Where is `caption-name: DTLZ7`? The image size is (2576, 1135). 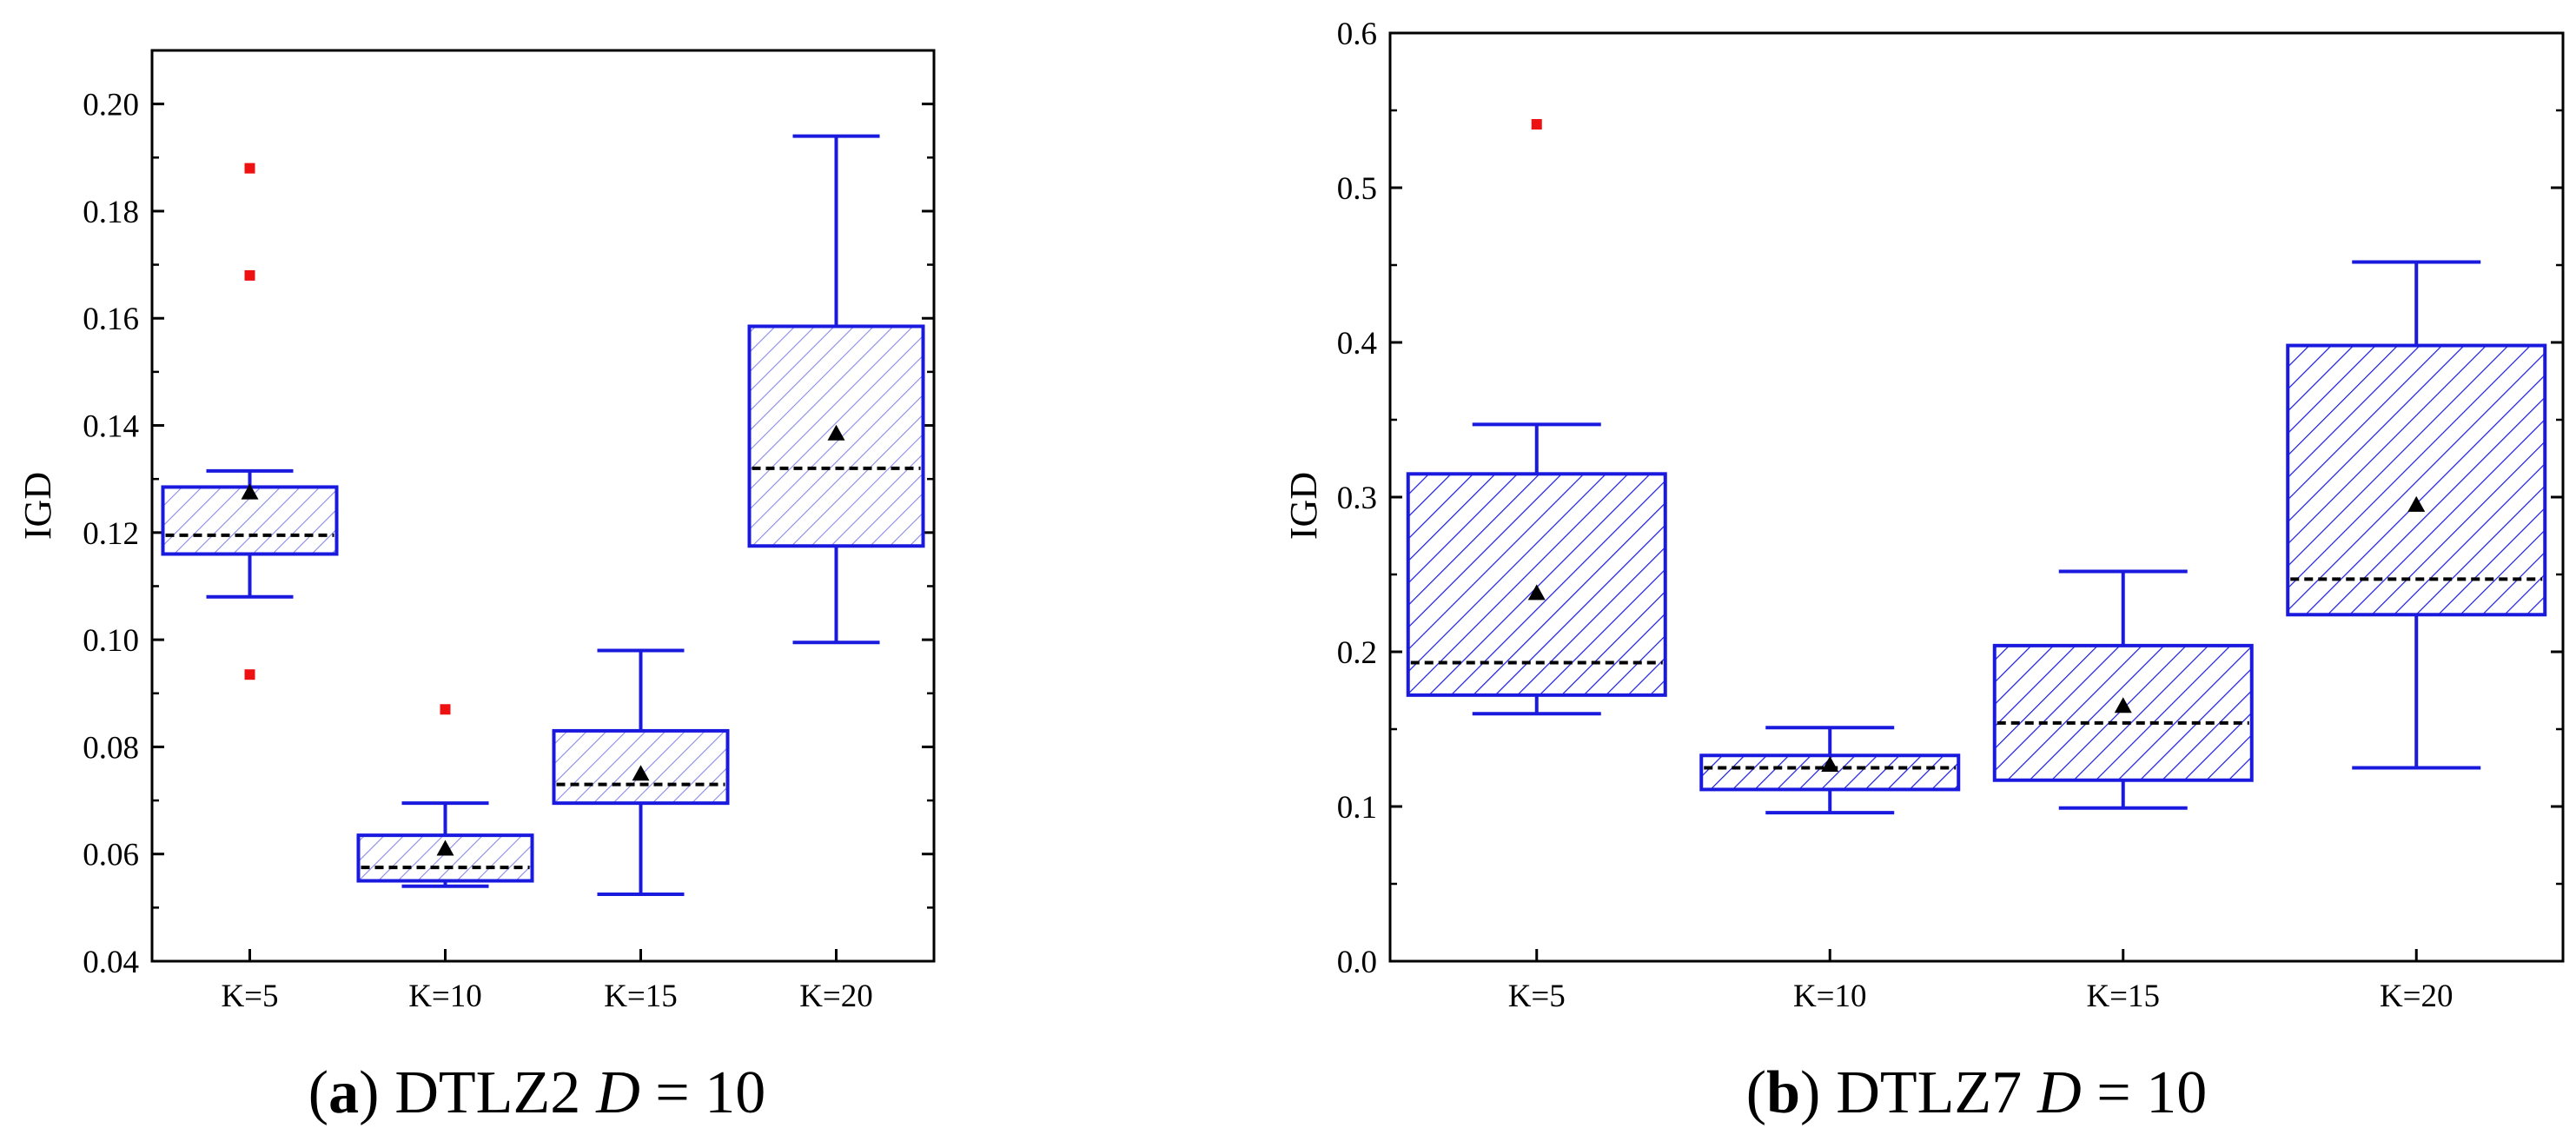 caption-name: DTLZ7 is located at coordinates (1929, 1092).